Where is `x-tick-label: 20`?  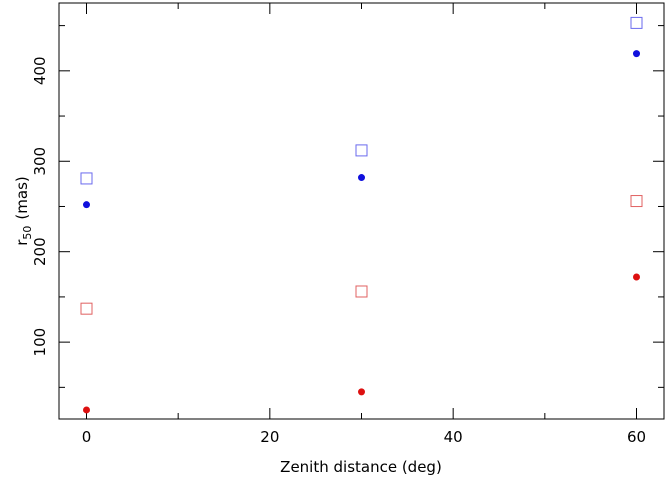 x-tick-label: 20 is located at coordinates (269, 437).